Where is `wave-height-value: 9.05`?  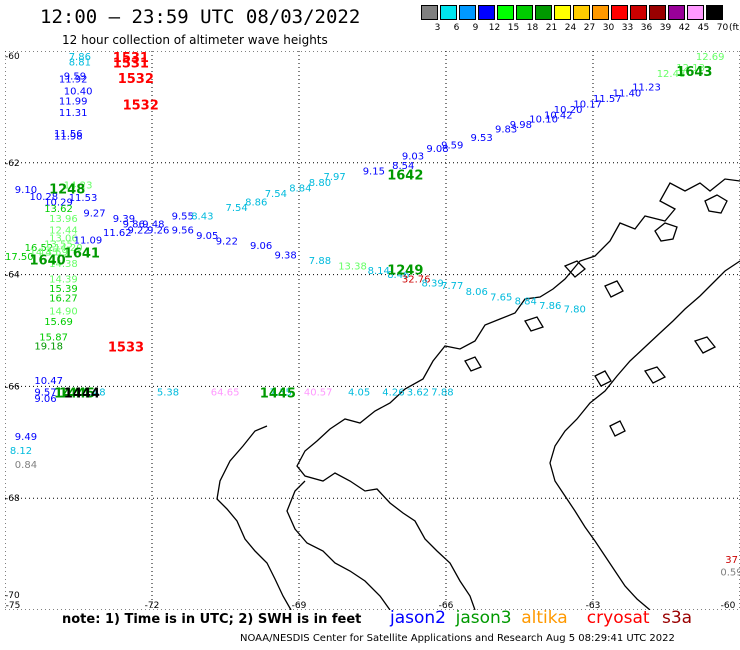 wave-height-value: 9.05 is located at coordinates (207, 236).